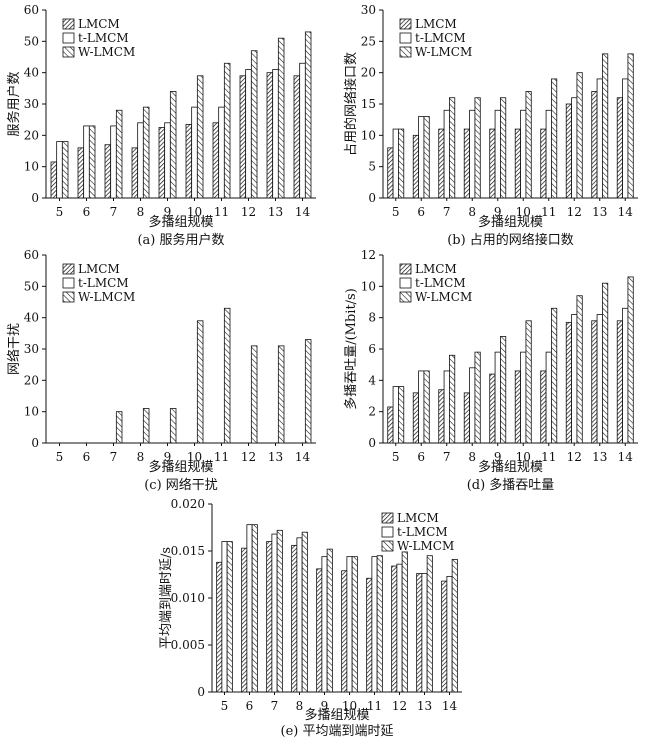 This screenshot has height=740, width=651. I want to click on y-tick-label: 30, so click(368, 10).